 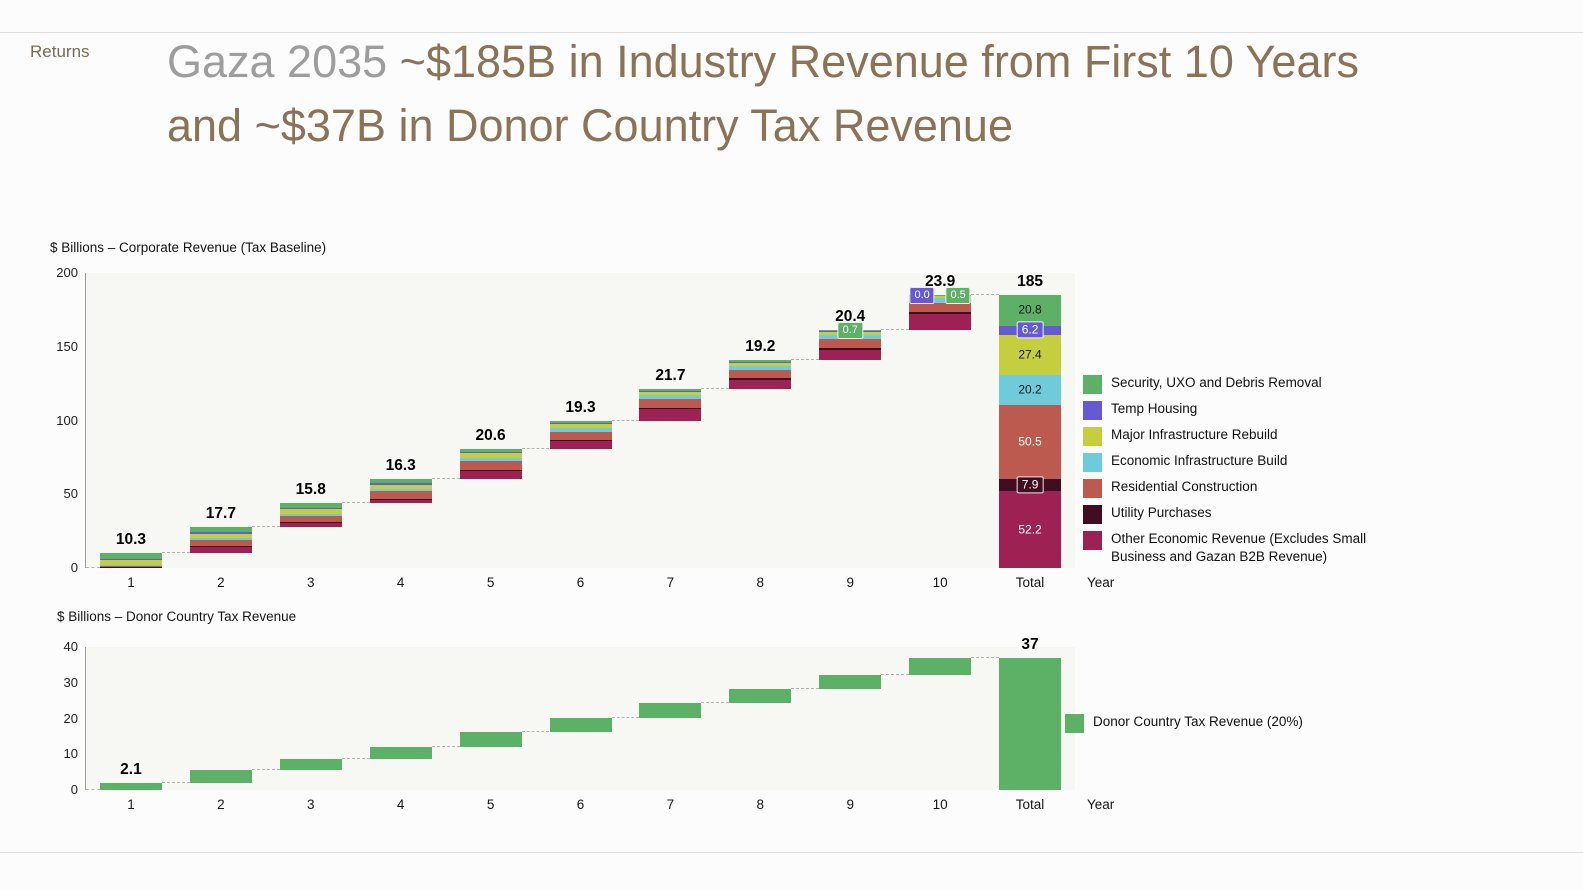 I want to click on x-axis-label-9: 9, so click(x=850, y=804).